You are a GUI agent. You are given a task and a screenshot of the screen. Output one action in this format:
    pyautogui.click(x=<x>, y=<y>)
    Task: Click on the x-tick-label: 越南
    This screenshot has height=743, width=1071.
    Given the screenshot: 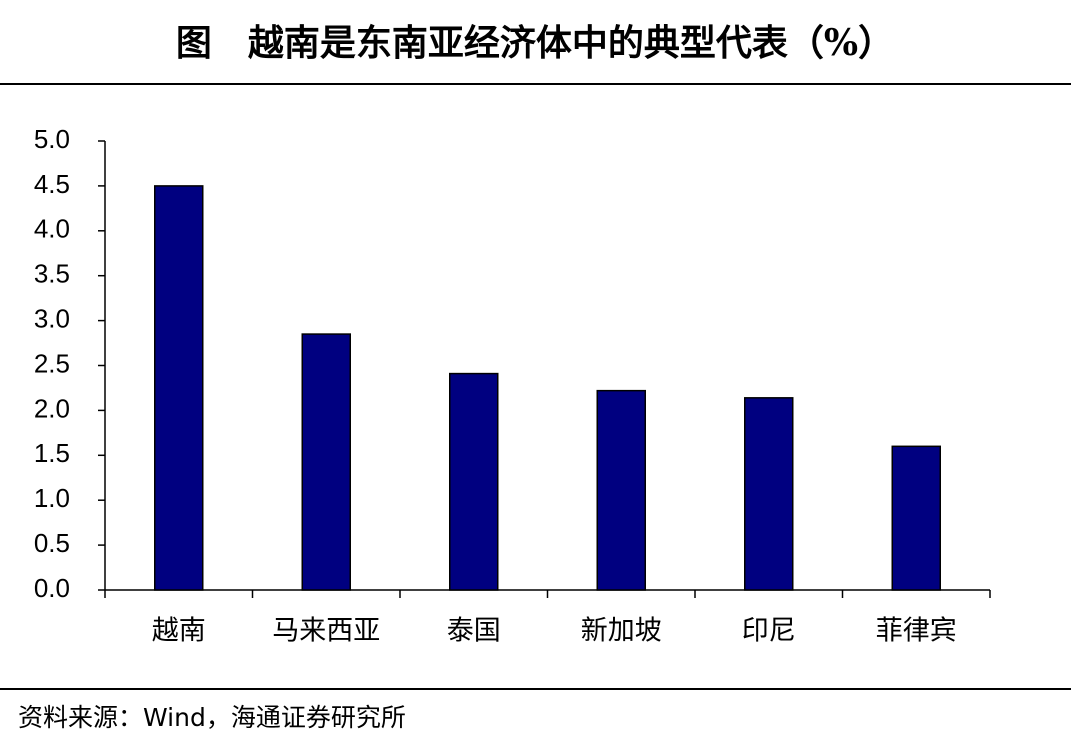 What is the action you would take?
    pyautogui.click(x=179, y=631)
    